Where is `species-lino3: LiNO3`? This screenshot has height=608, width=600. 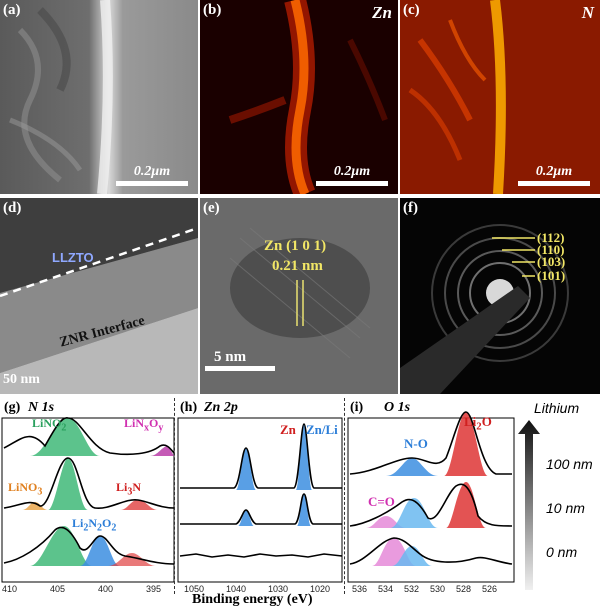 species-lino3: LiNO3 is located at coordinates (25, 489).